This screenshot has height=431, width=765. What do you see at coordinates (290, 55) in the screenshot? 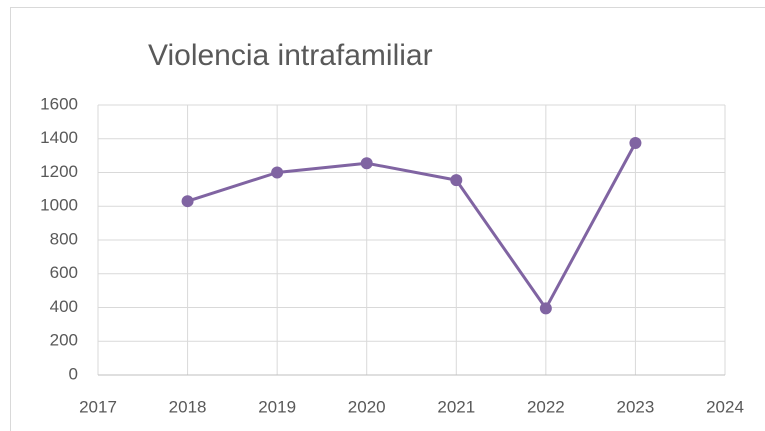
I see `chart-title: Violencia intrafamiliar` at bounding box center [290, 55].